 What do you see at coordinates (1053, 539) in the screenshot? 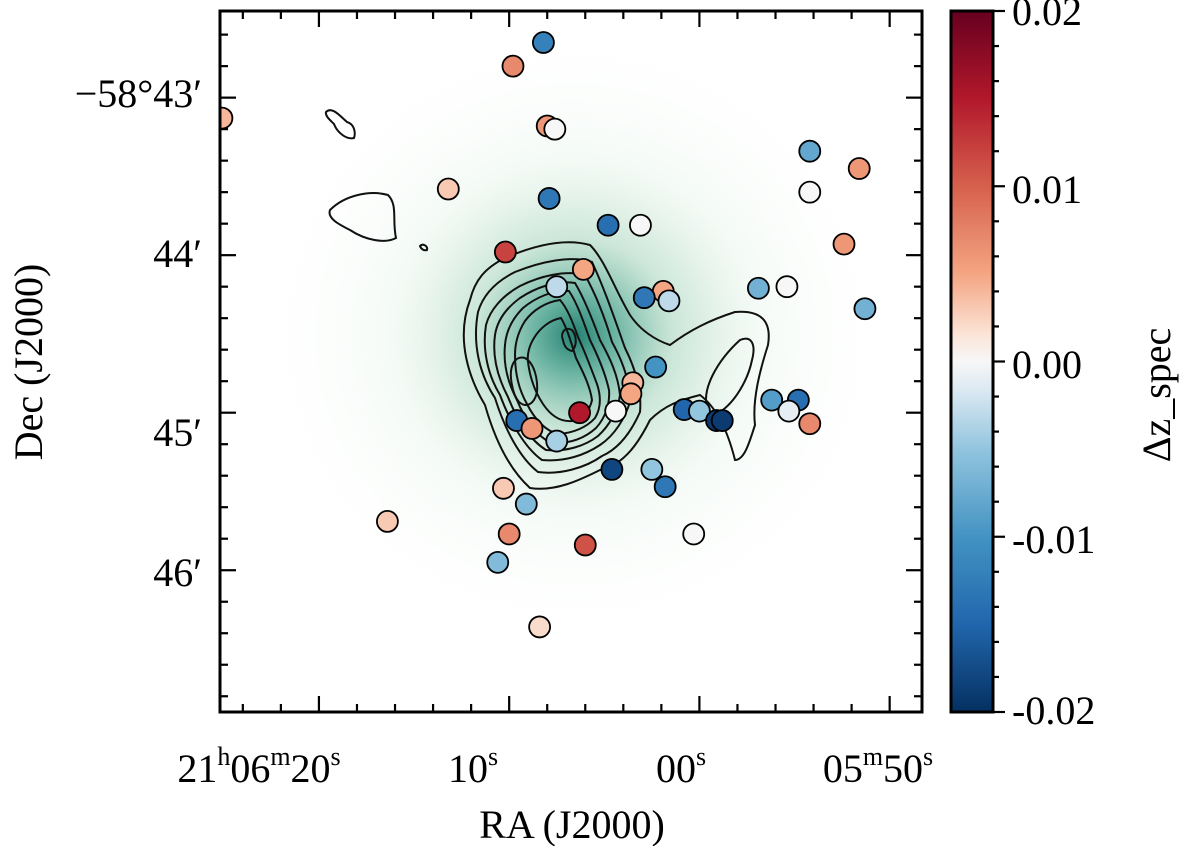
I see `colorbar-label-neg0.01: -0.01` at bounding box center [1053, 539].